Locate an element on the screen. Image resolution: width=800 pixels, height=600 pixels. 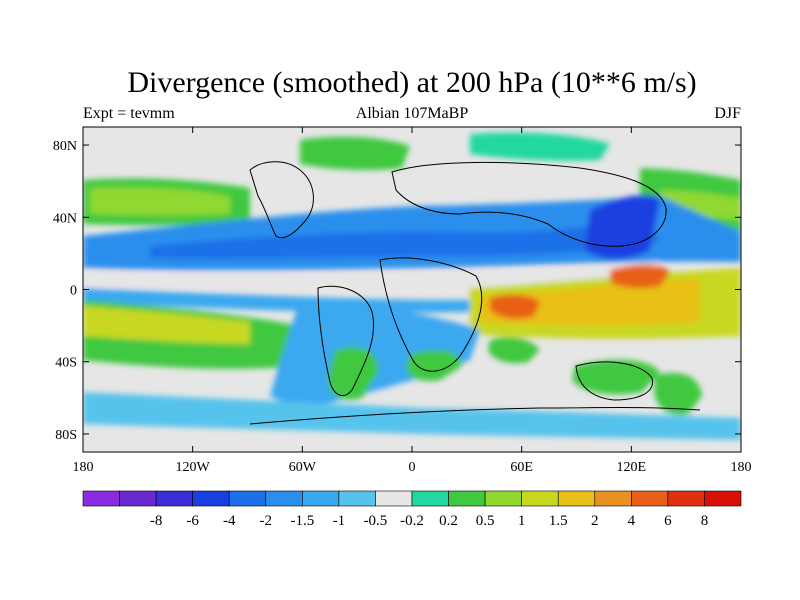
colorbar-label: 1 is located at coordinates (522, 521).